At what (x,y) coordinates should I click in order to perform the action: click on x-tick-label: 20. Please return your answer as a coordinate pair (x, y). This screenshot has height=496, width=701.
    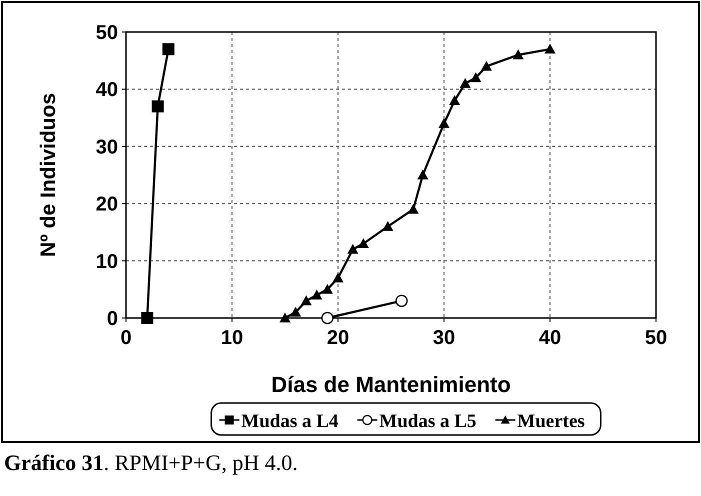
    Looking at the image, I should click on (338, 338).